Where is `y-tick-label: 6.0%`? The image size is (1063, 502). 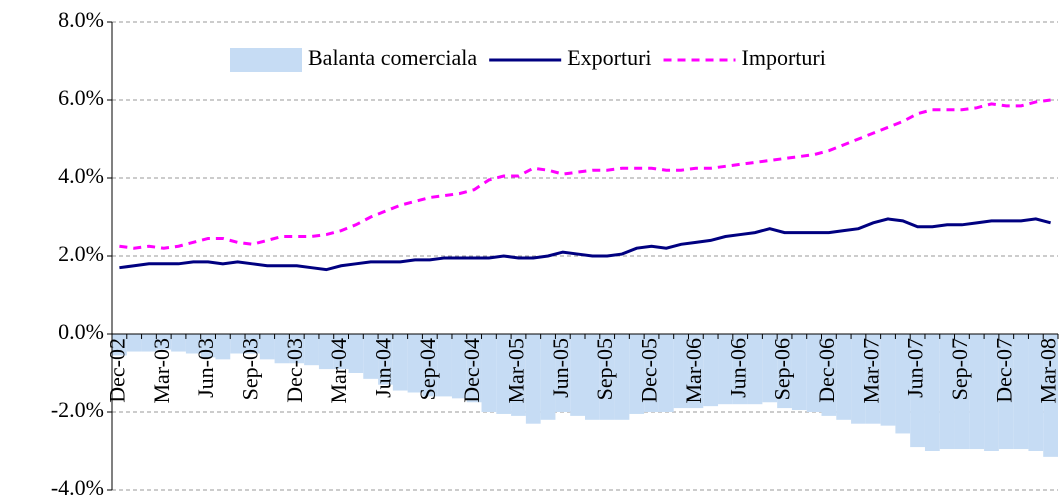 y-tick-label: 6.0% is located at coordinates (81, 97).